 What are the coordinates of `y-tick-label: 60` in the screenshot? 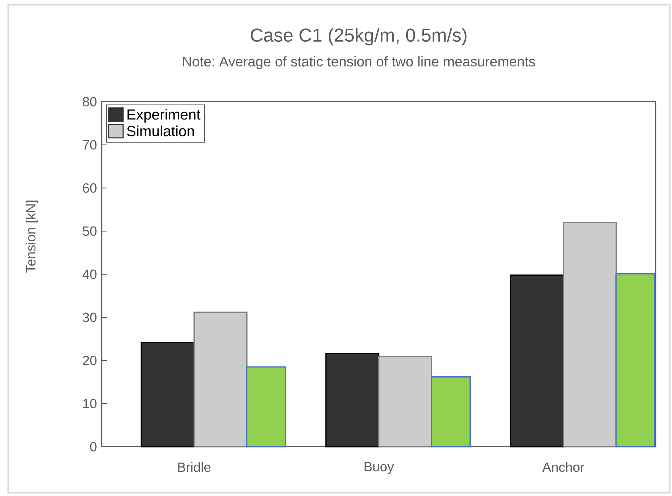 It's located at (90, 188).